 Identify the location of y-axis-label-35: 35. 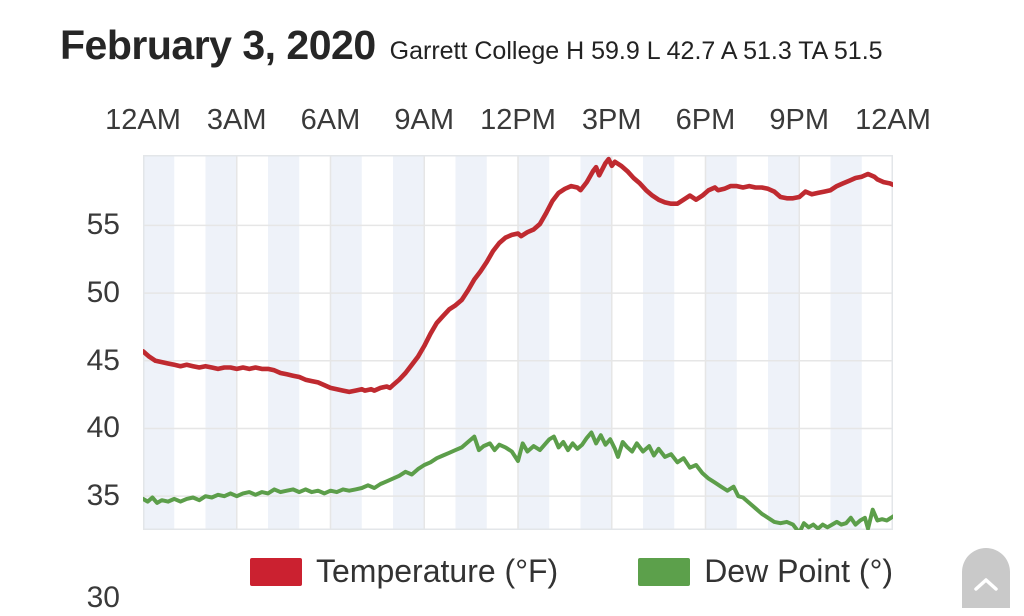
(103, 496).